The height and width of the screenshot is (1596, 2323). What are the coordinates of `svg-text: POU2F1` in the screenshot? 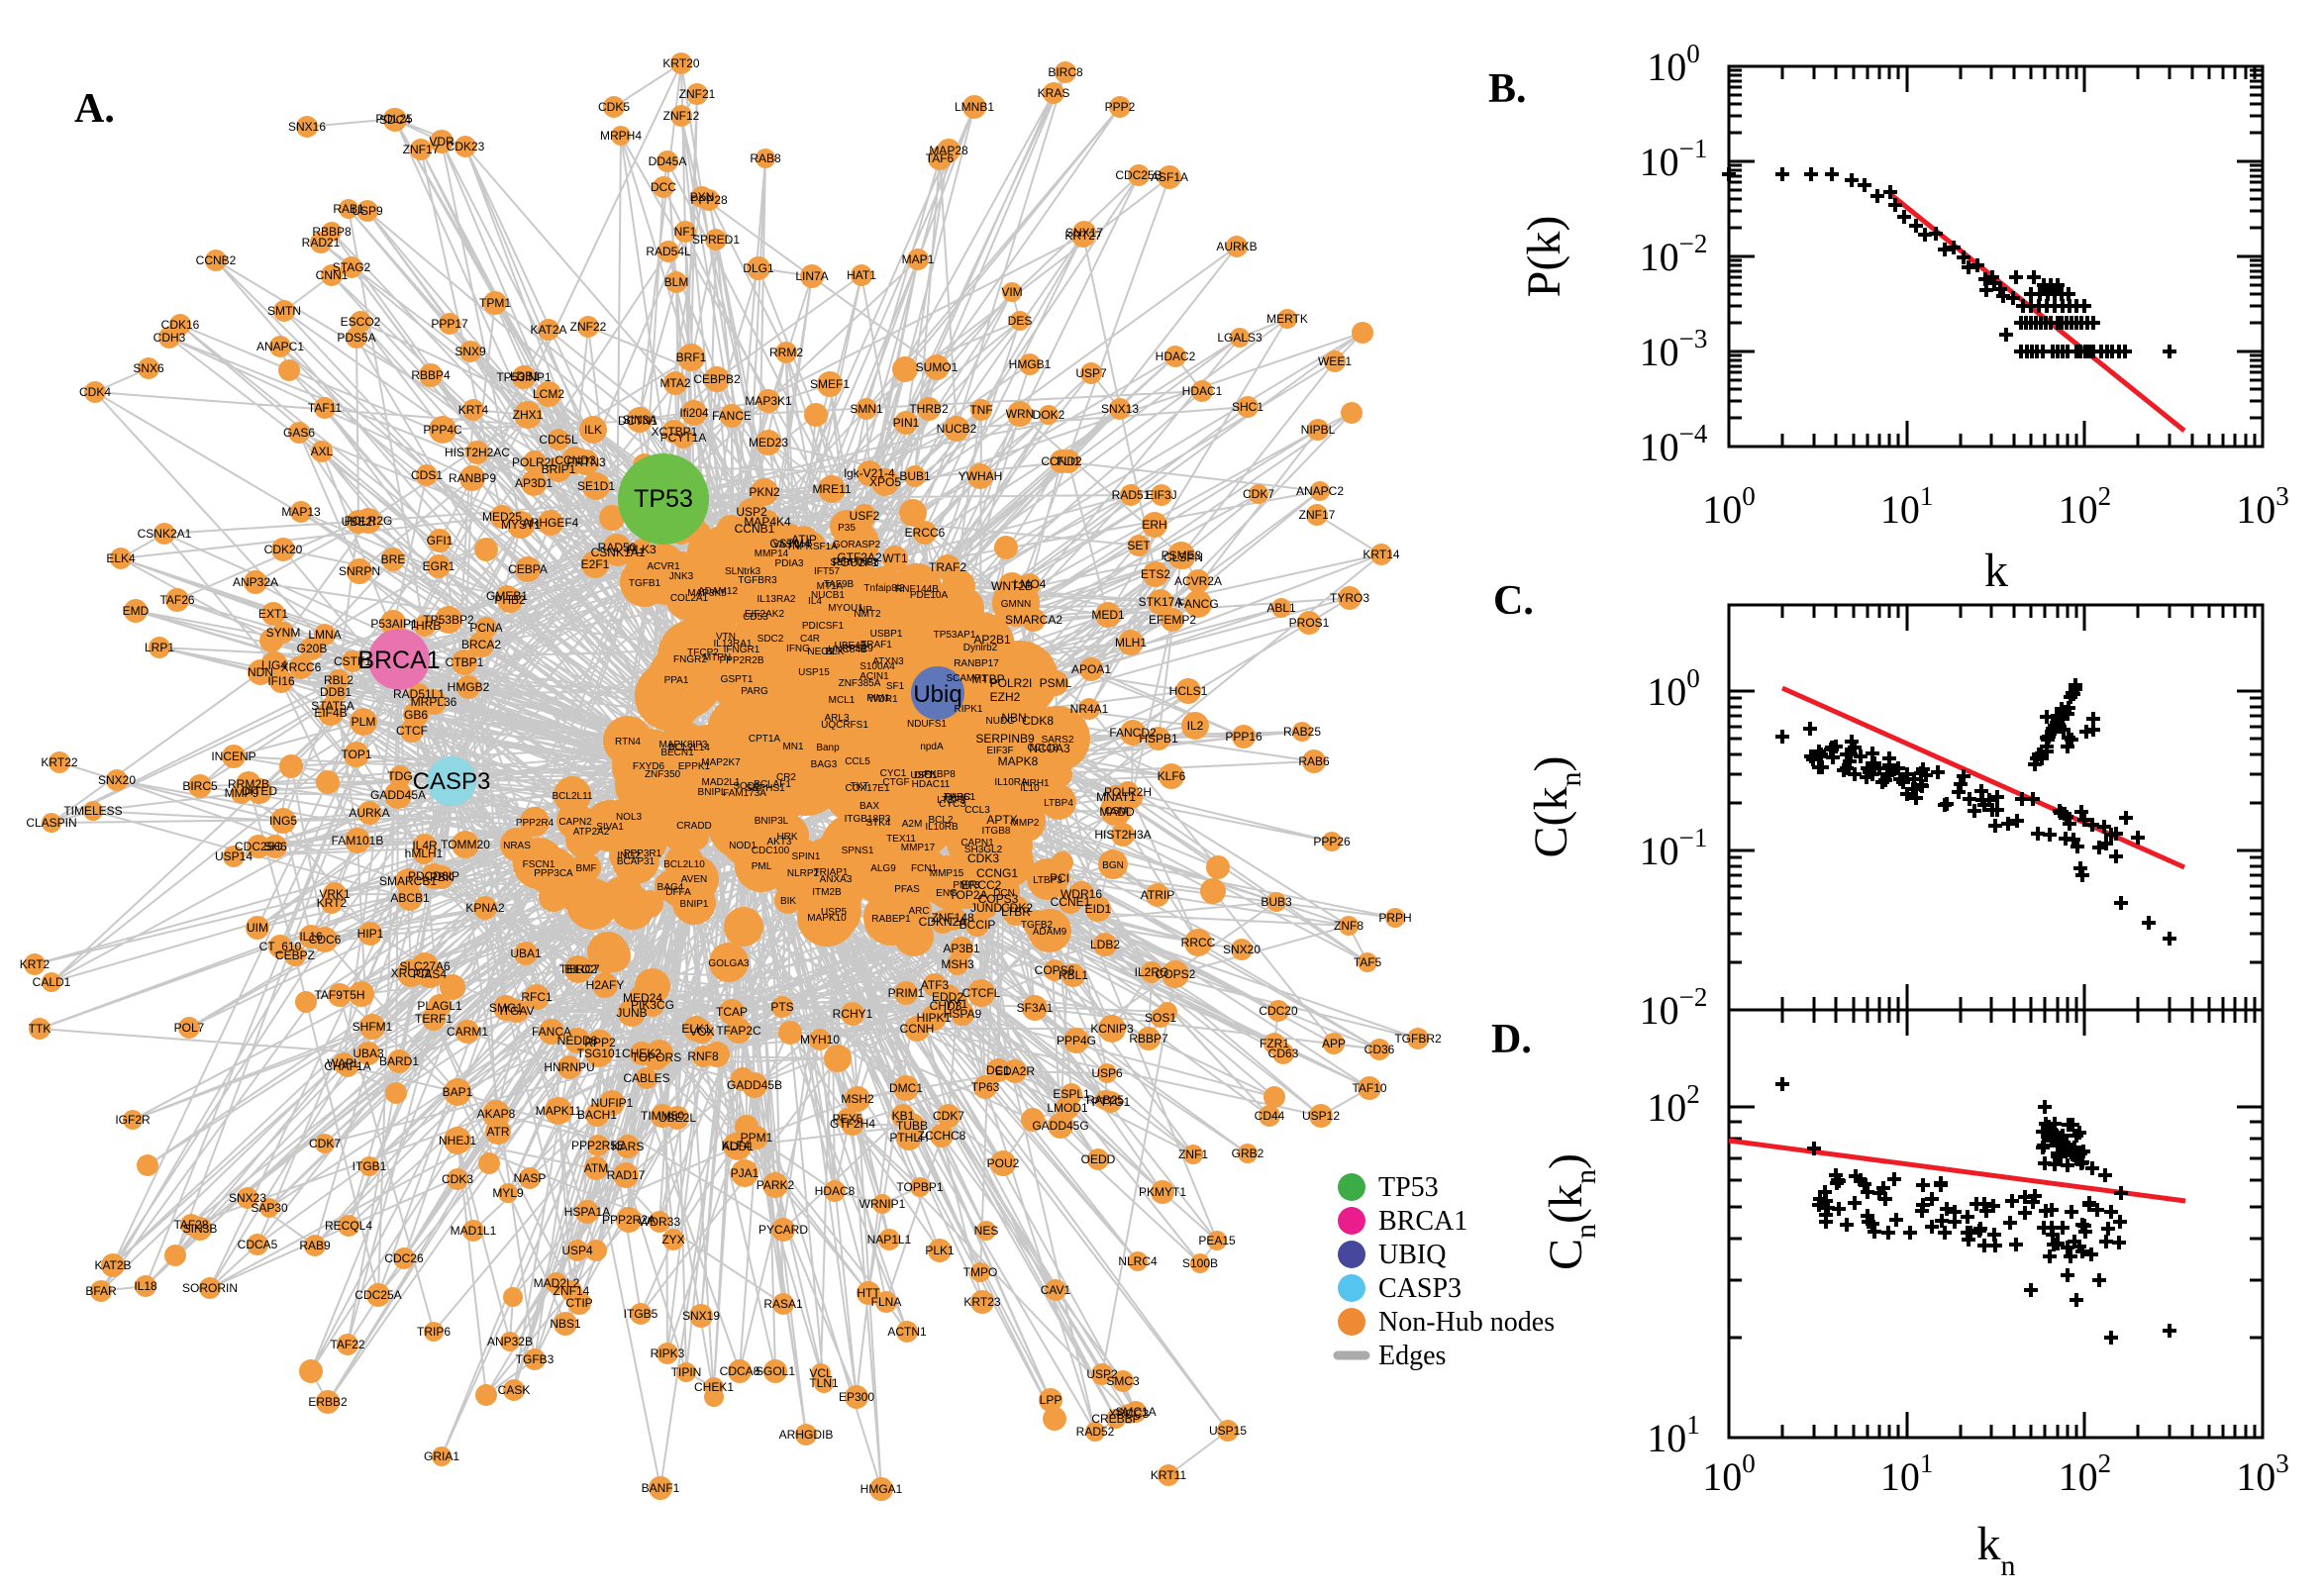 It's located at (856, 562).